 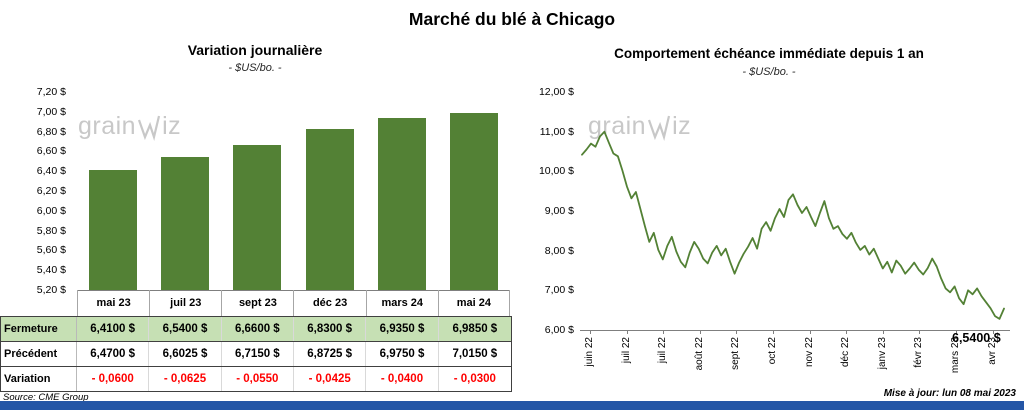 I want to click on watermark-left: grain iz, so click(x=129, y=126).